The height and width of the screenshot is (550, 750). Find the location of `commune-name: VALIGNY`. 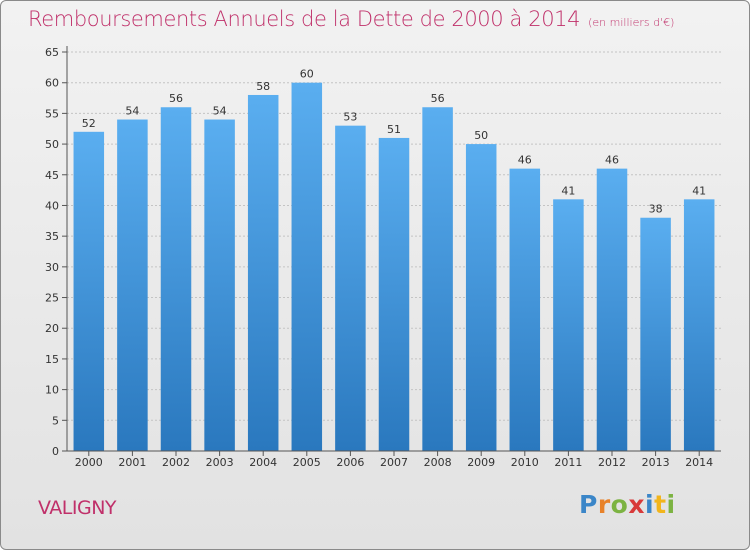

commune-name: VALIGNY is located at coordinates (77, 508).